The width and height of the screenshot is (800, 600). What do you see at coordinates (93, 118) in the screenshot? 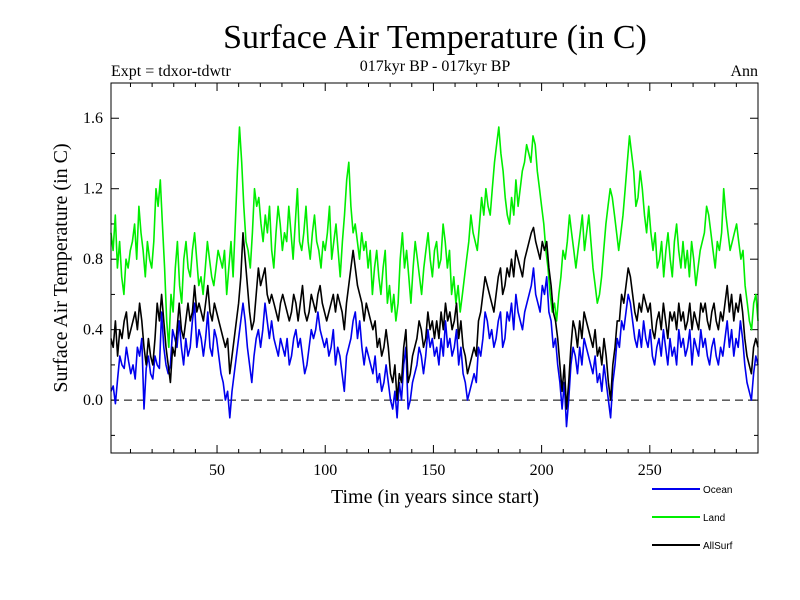
I see `y-tick-label: 1.6` at bounding box center [93, 118].